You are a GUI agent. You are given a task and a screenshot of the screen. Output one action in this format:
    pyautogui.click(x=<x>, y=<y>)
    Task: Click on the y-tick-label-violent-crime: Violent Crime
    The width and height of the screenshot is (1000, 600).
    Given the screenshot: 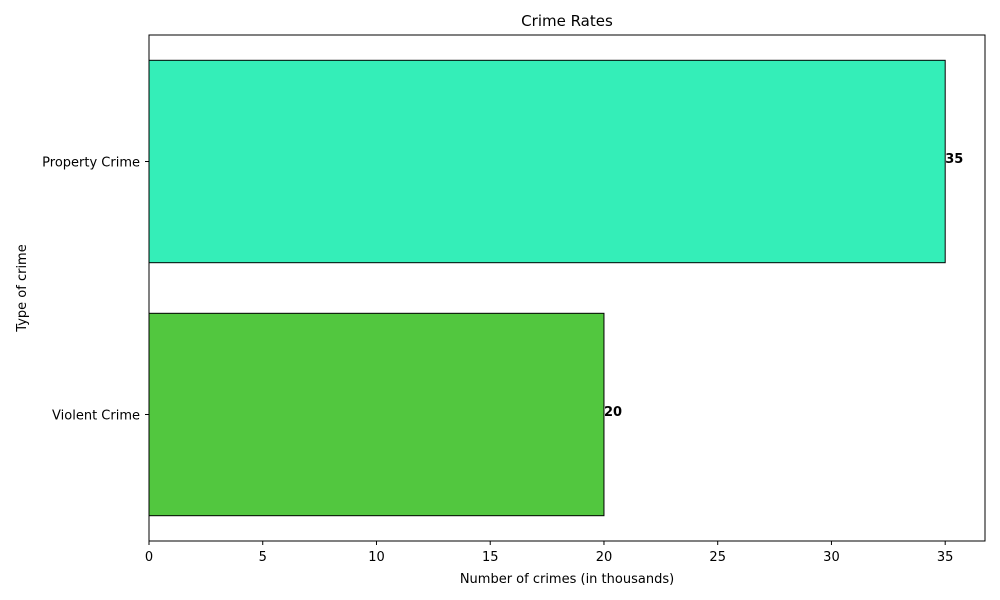 What is the action you would take?
    pyautogui.click(x=96, y=416)
    